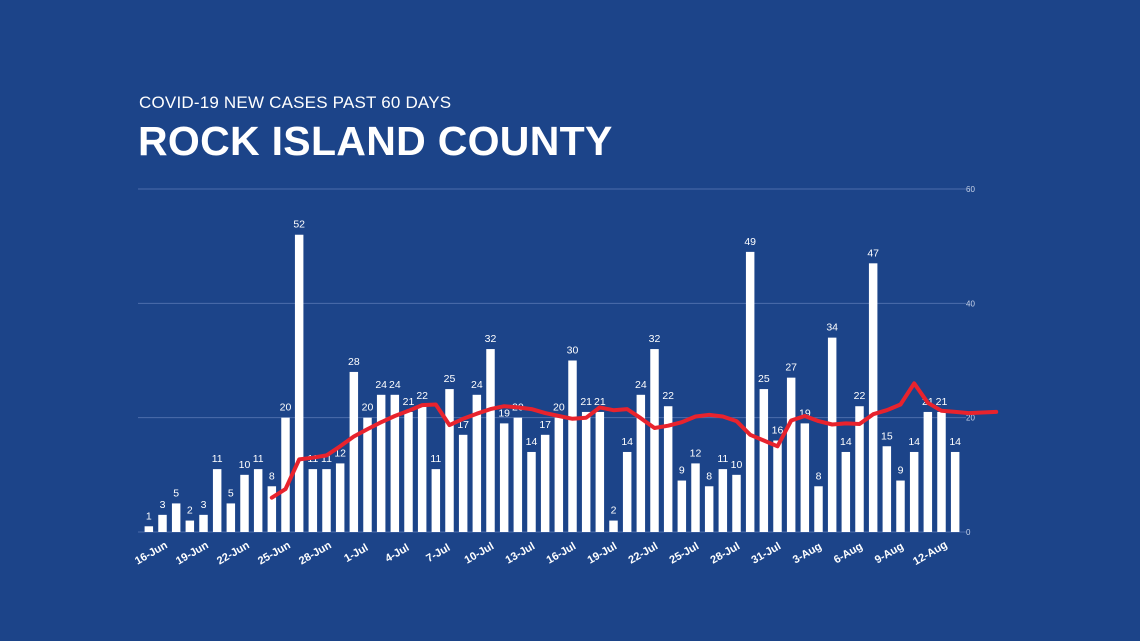  Describe the element at coordinates (970, 189) in the screenshot. I see `y-tick-label: 60` at that location.